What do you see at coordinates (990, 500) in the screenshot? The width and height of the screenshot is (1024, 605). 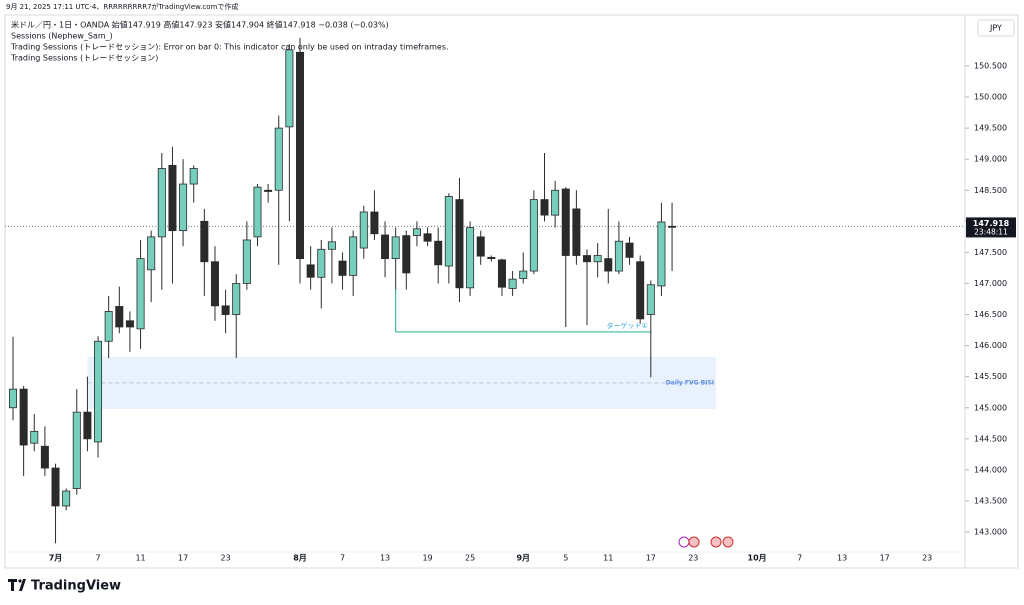 I see `y-tick-label: 143.500` at bounding box center [990, 500].